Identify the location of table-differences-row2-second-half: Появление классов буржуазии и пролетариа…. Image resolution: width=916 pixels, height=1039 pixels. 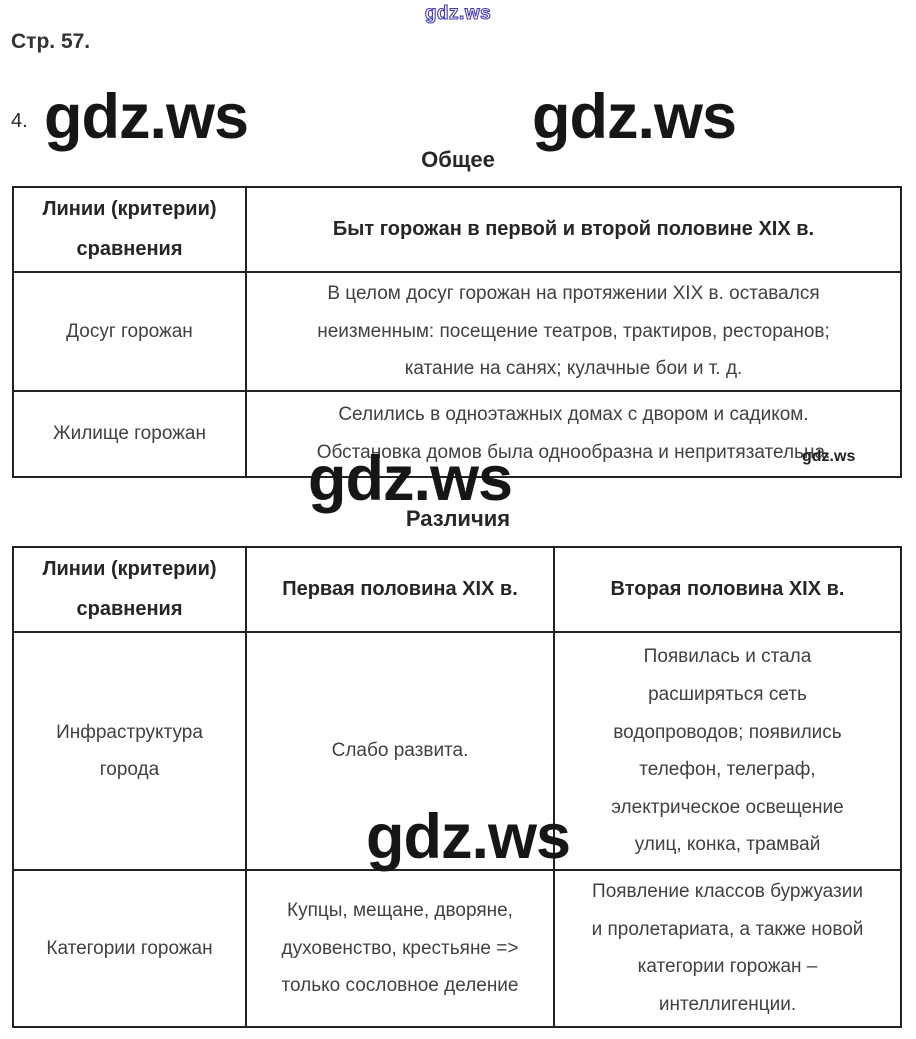
(727, 948).